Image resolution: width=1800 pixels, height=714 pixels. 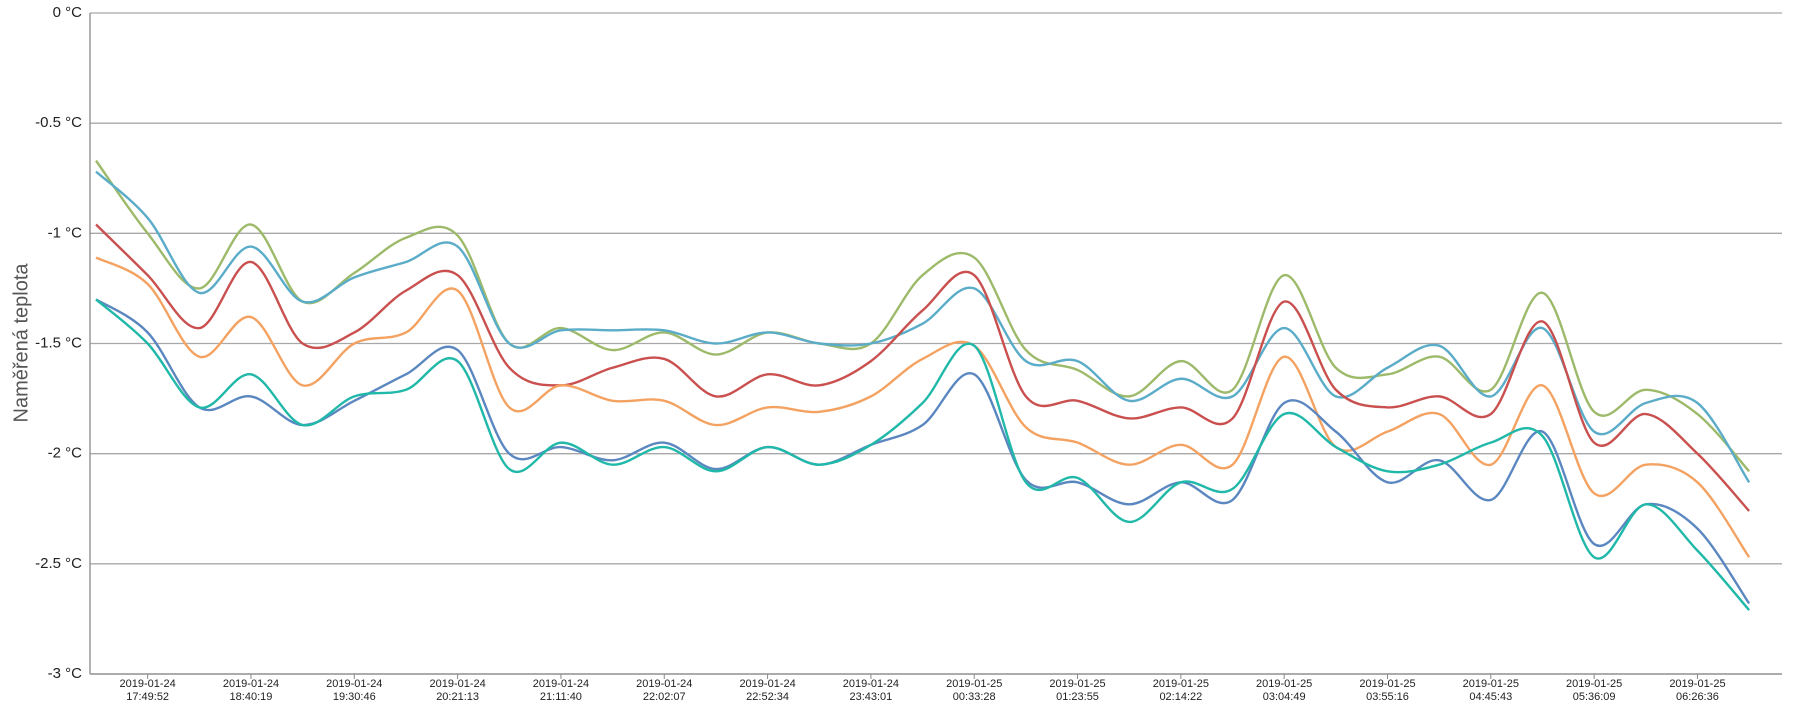 I want to click on x-tick-label: 2019-01-24 19:30:46, so click(x=354, y=690).